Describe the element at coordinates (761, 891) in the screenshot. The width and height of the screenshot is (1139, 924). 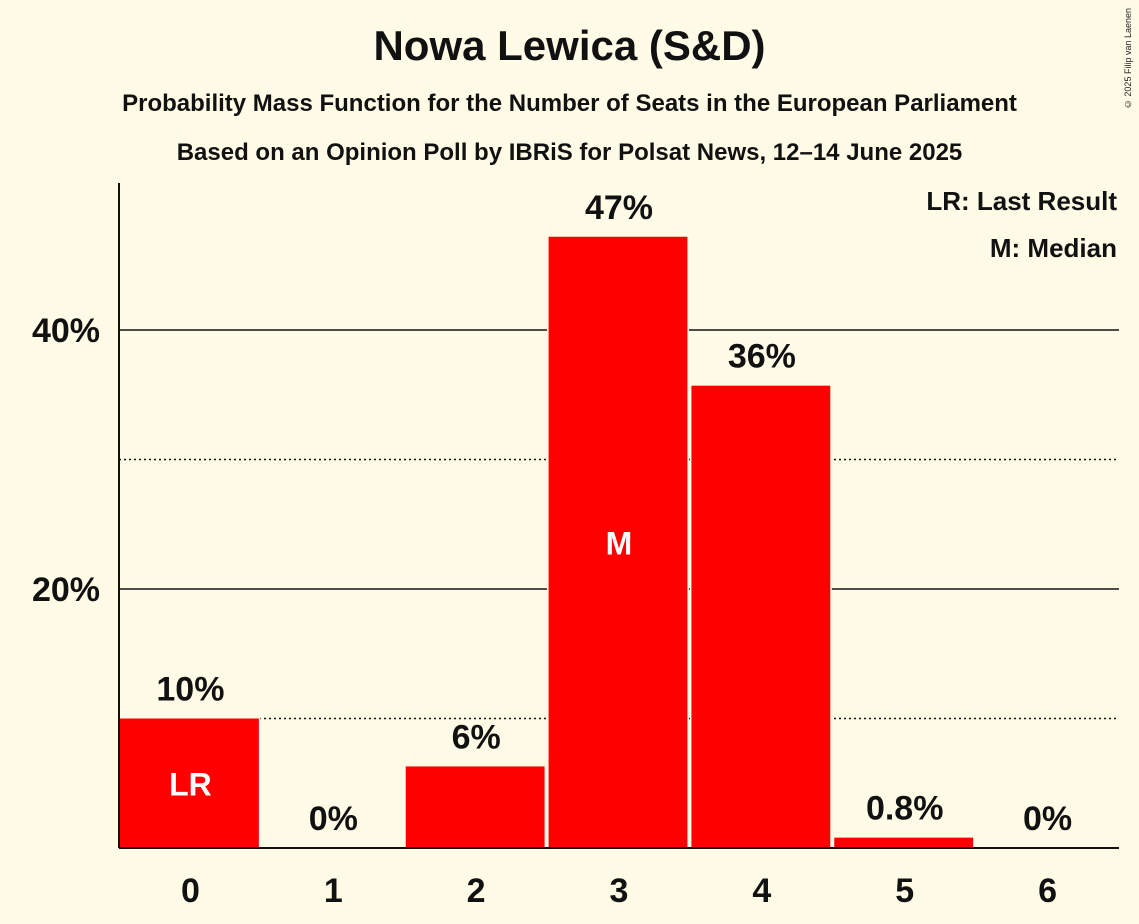
I see `x-tick-label: 4` at that location.